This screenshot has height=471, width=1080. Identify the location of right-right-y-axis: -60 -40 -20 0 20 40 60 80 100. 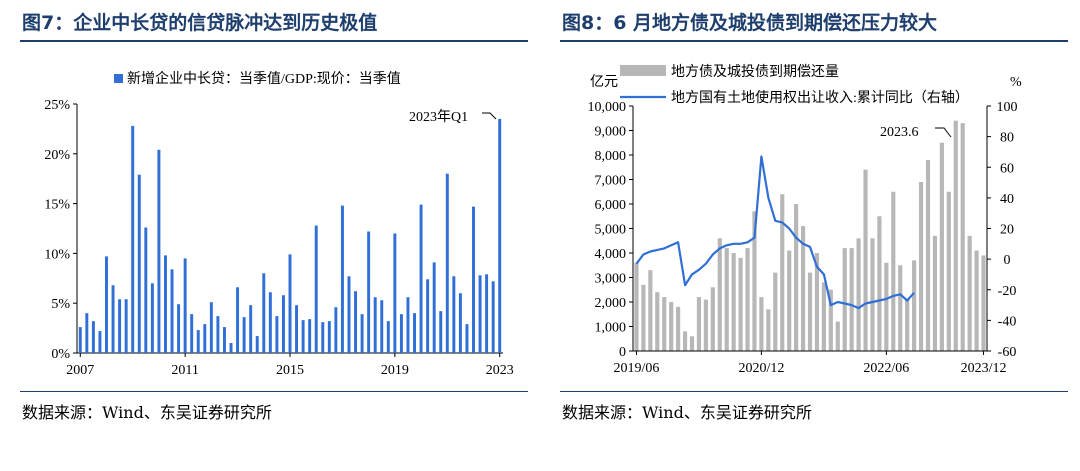
(1002, 230).